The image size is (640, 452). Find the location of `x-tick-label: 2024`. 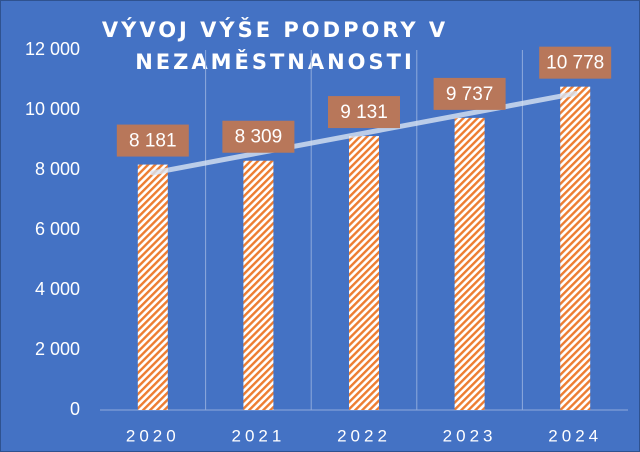

x-tick-label: 2024 is located at coordinates (575, 435).